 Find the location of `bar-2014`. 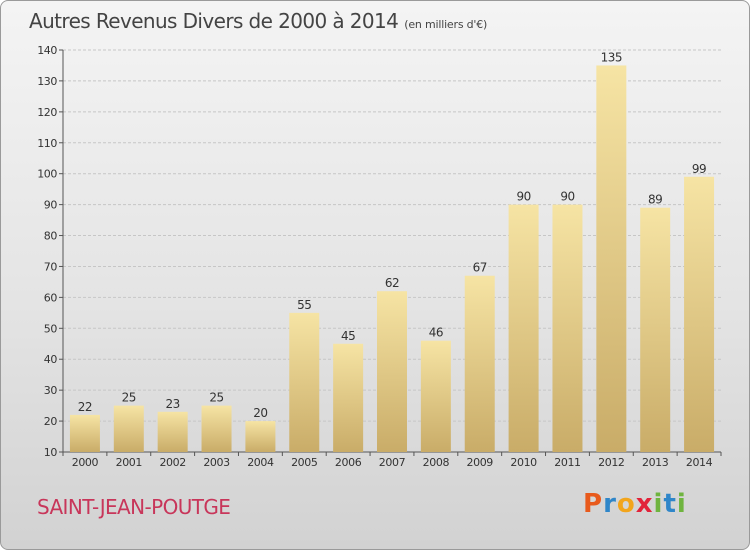

bar-2014 is located at coordinates (699, 314).